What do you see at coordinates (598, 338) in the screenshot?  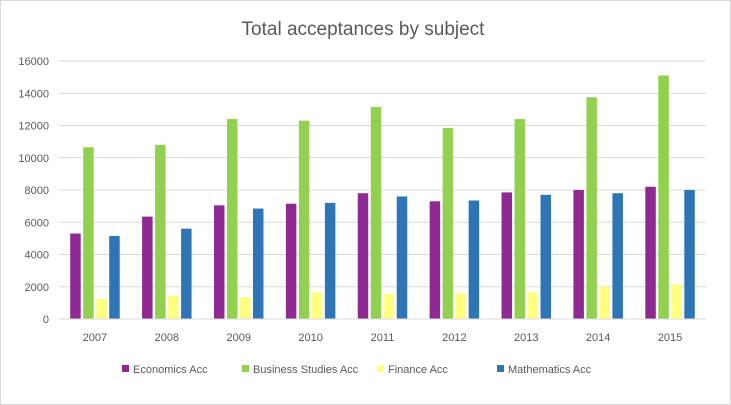 I see `x-tick-label: 2014` at bounding box center [598, 338].